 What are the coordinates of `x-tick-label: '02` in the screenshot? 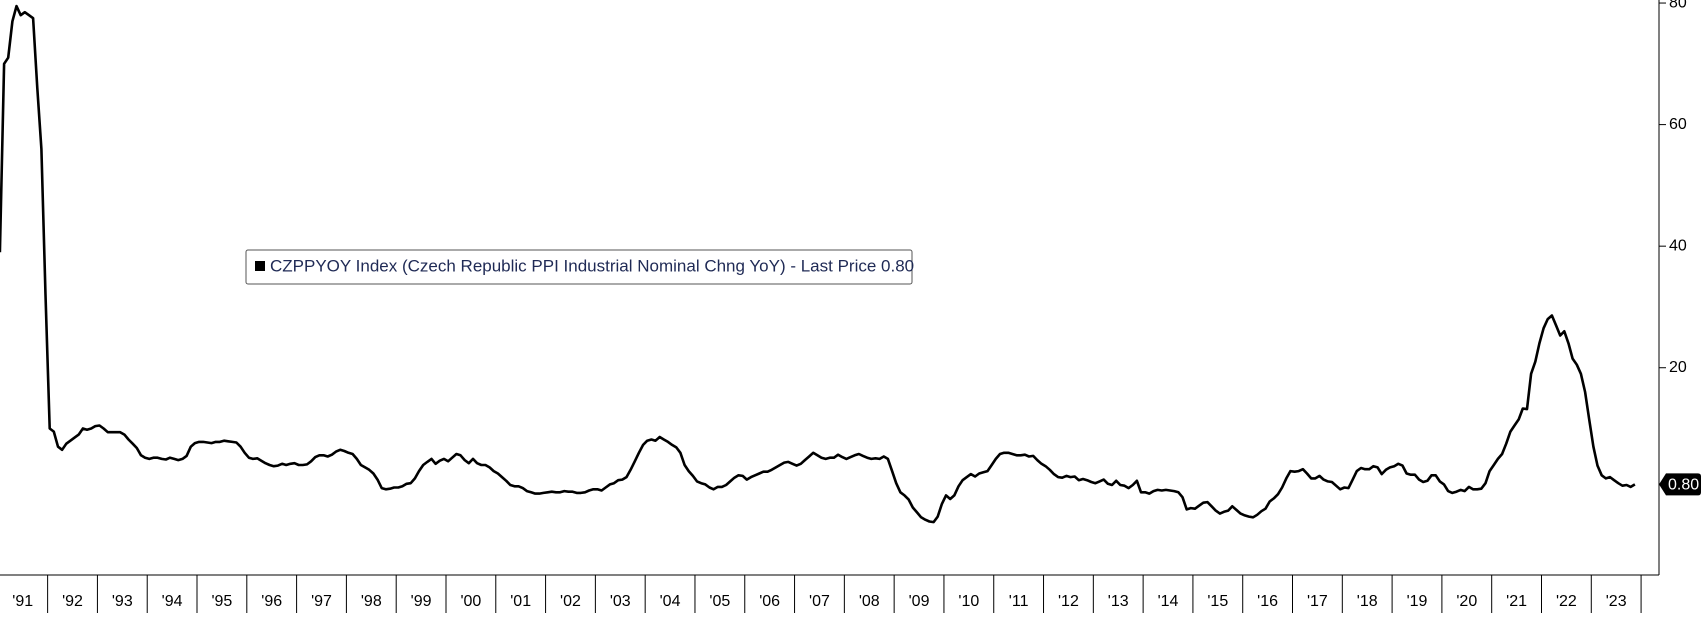 It's located at (570, 601).